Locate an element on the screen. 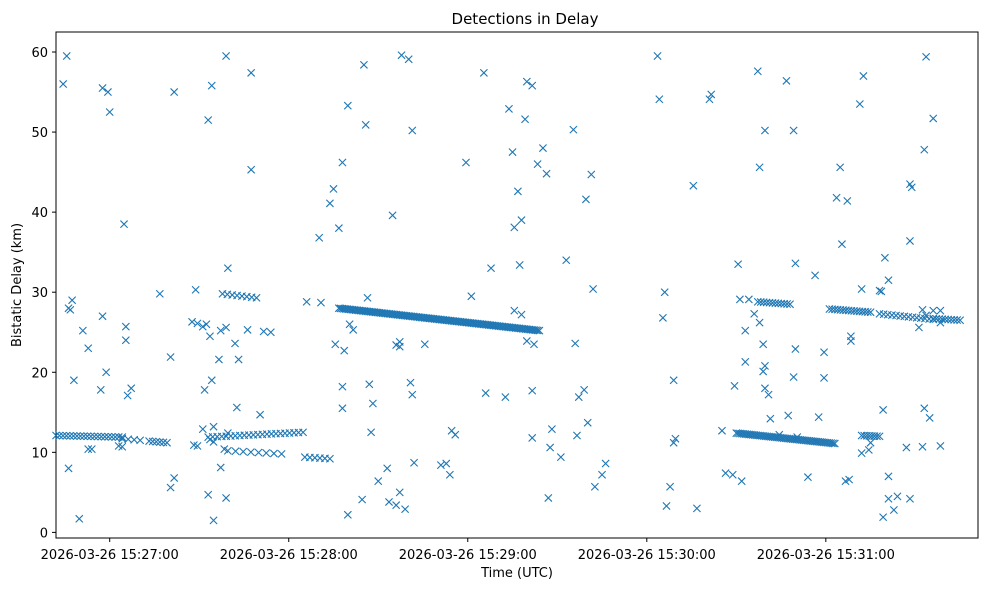  chart-title: Detections in Delay is located at coordinates (525, 19).